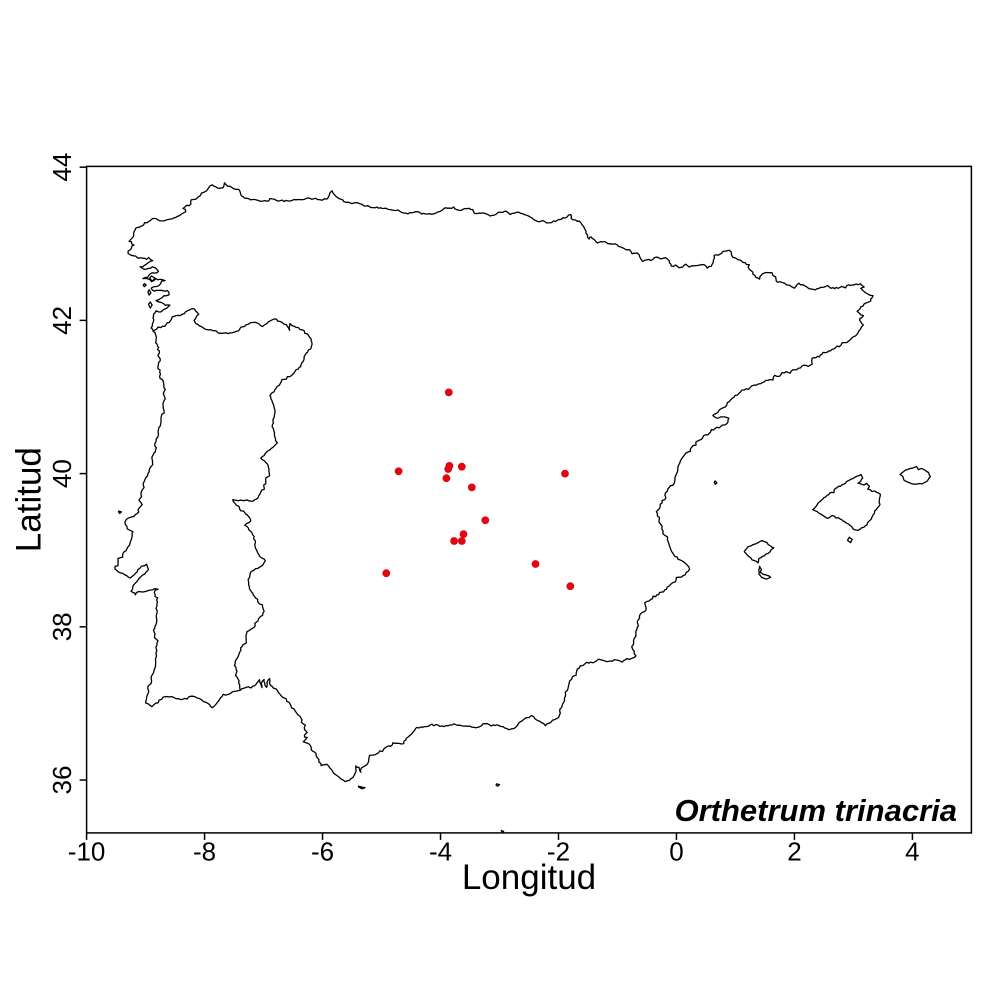 This screenshot has height=1000, width=1000. I want to click on x-tick-label: 4, so click(912, 852).